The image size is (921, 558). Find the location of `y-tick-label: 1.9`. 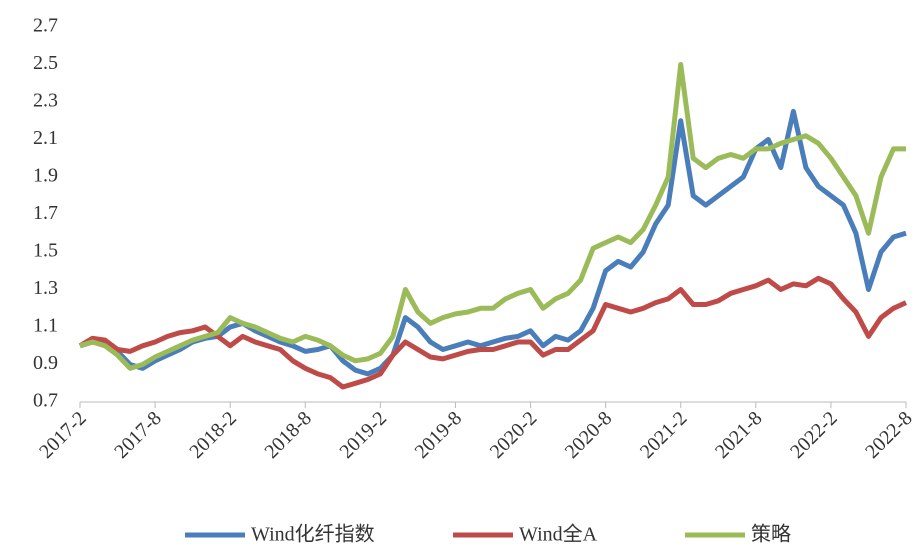

y-tick-label: 1.9 is located at coordinates (45, 176).